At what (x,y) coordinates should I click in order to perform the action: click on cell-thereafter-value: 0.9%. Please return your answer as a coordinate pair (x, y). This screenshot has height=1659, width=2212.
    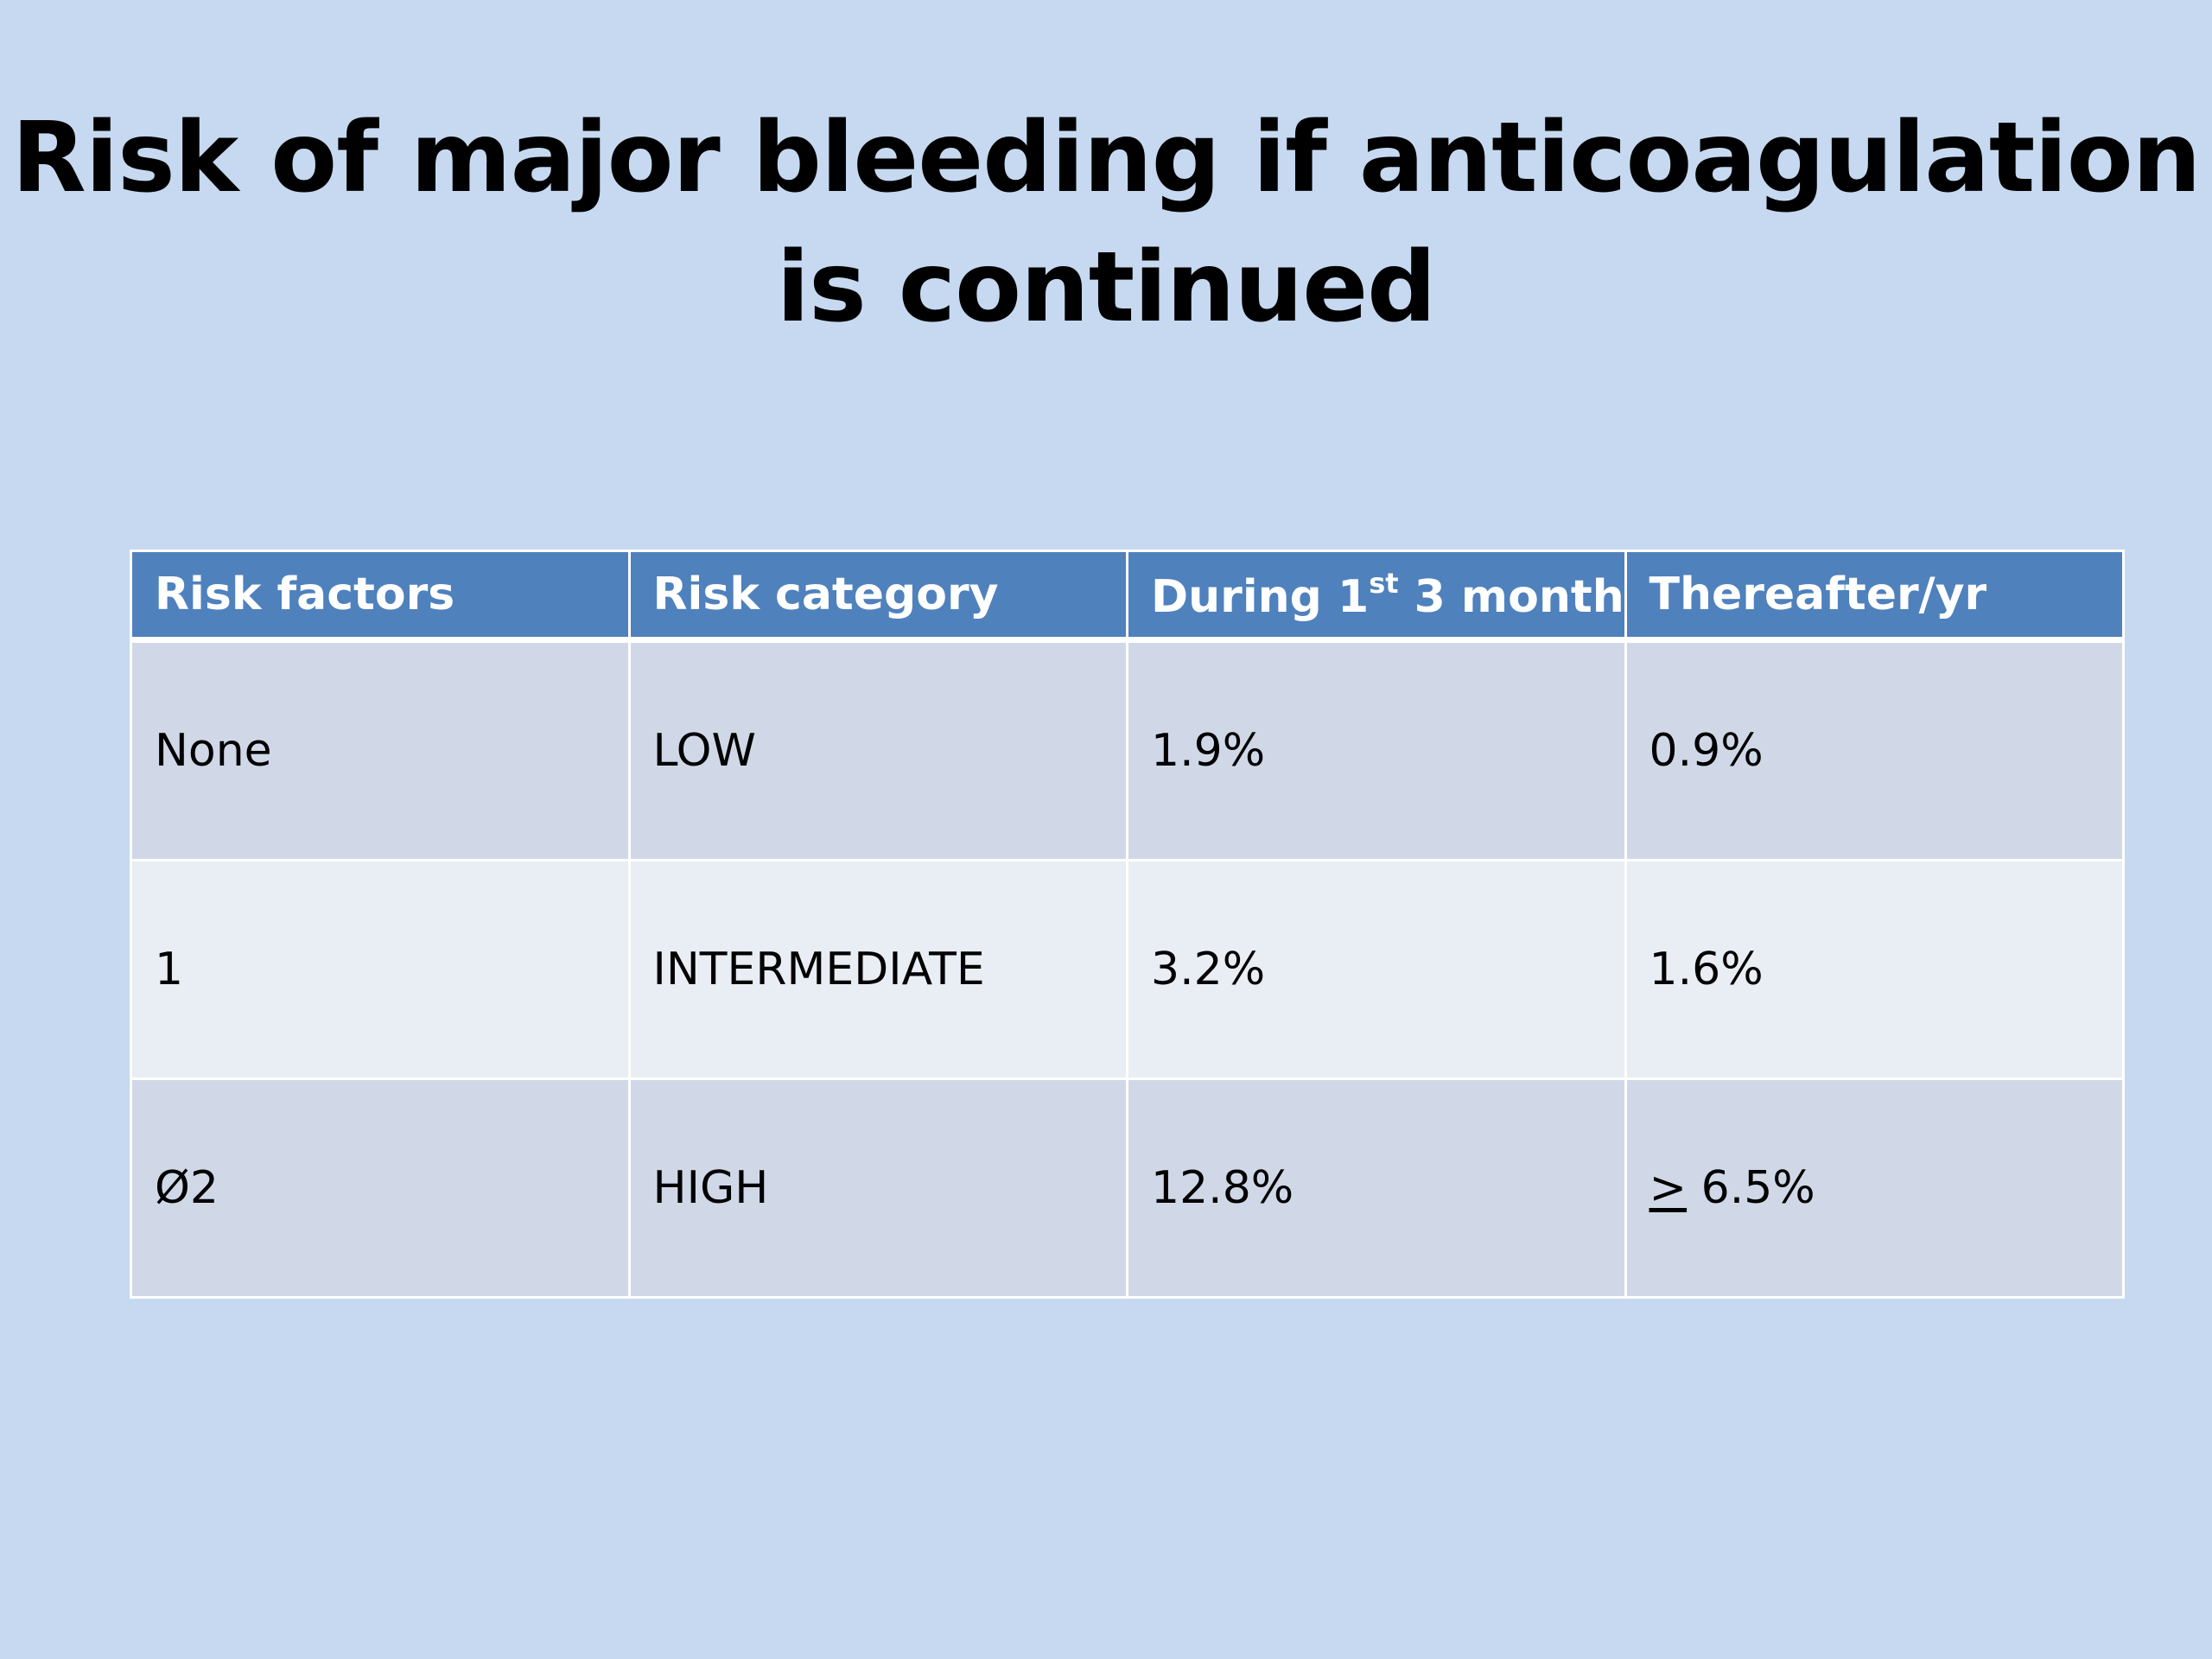
    Looking at the image, I should click on (1706, 751).